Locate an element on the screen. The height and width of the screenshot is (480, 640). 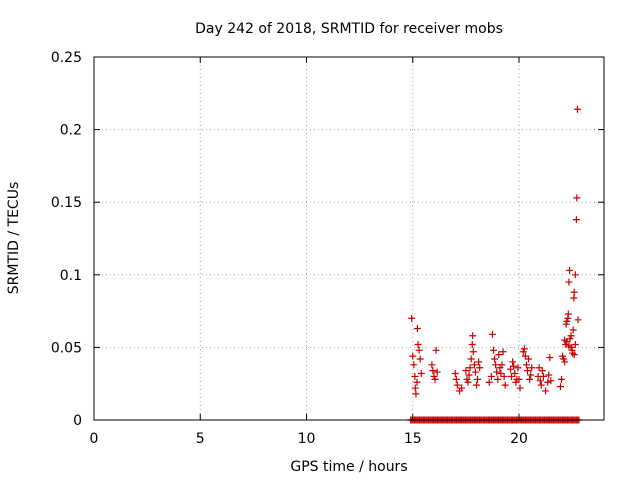
x-tick-label: 20 is located at coordinates (519, 439).